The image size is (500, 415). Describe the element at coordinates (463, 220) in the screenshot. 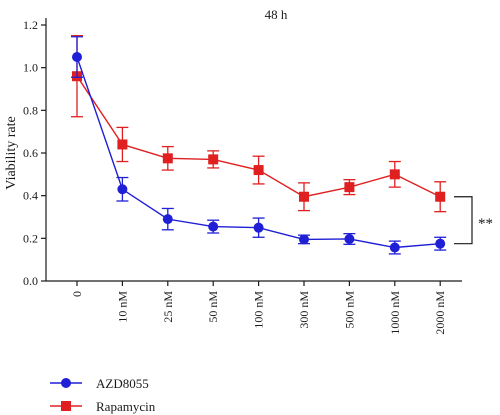

I see `bracket-line` at that location.